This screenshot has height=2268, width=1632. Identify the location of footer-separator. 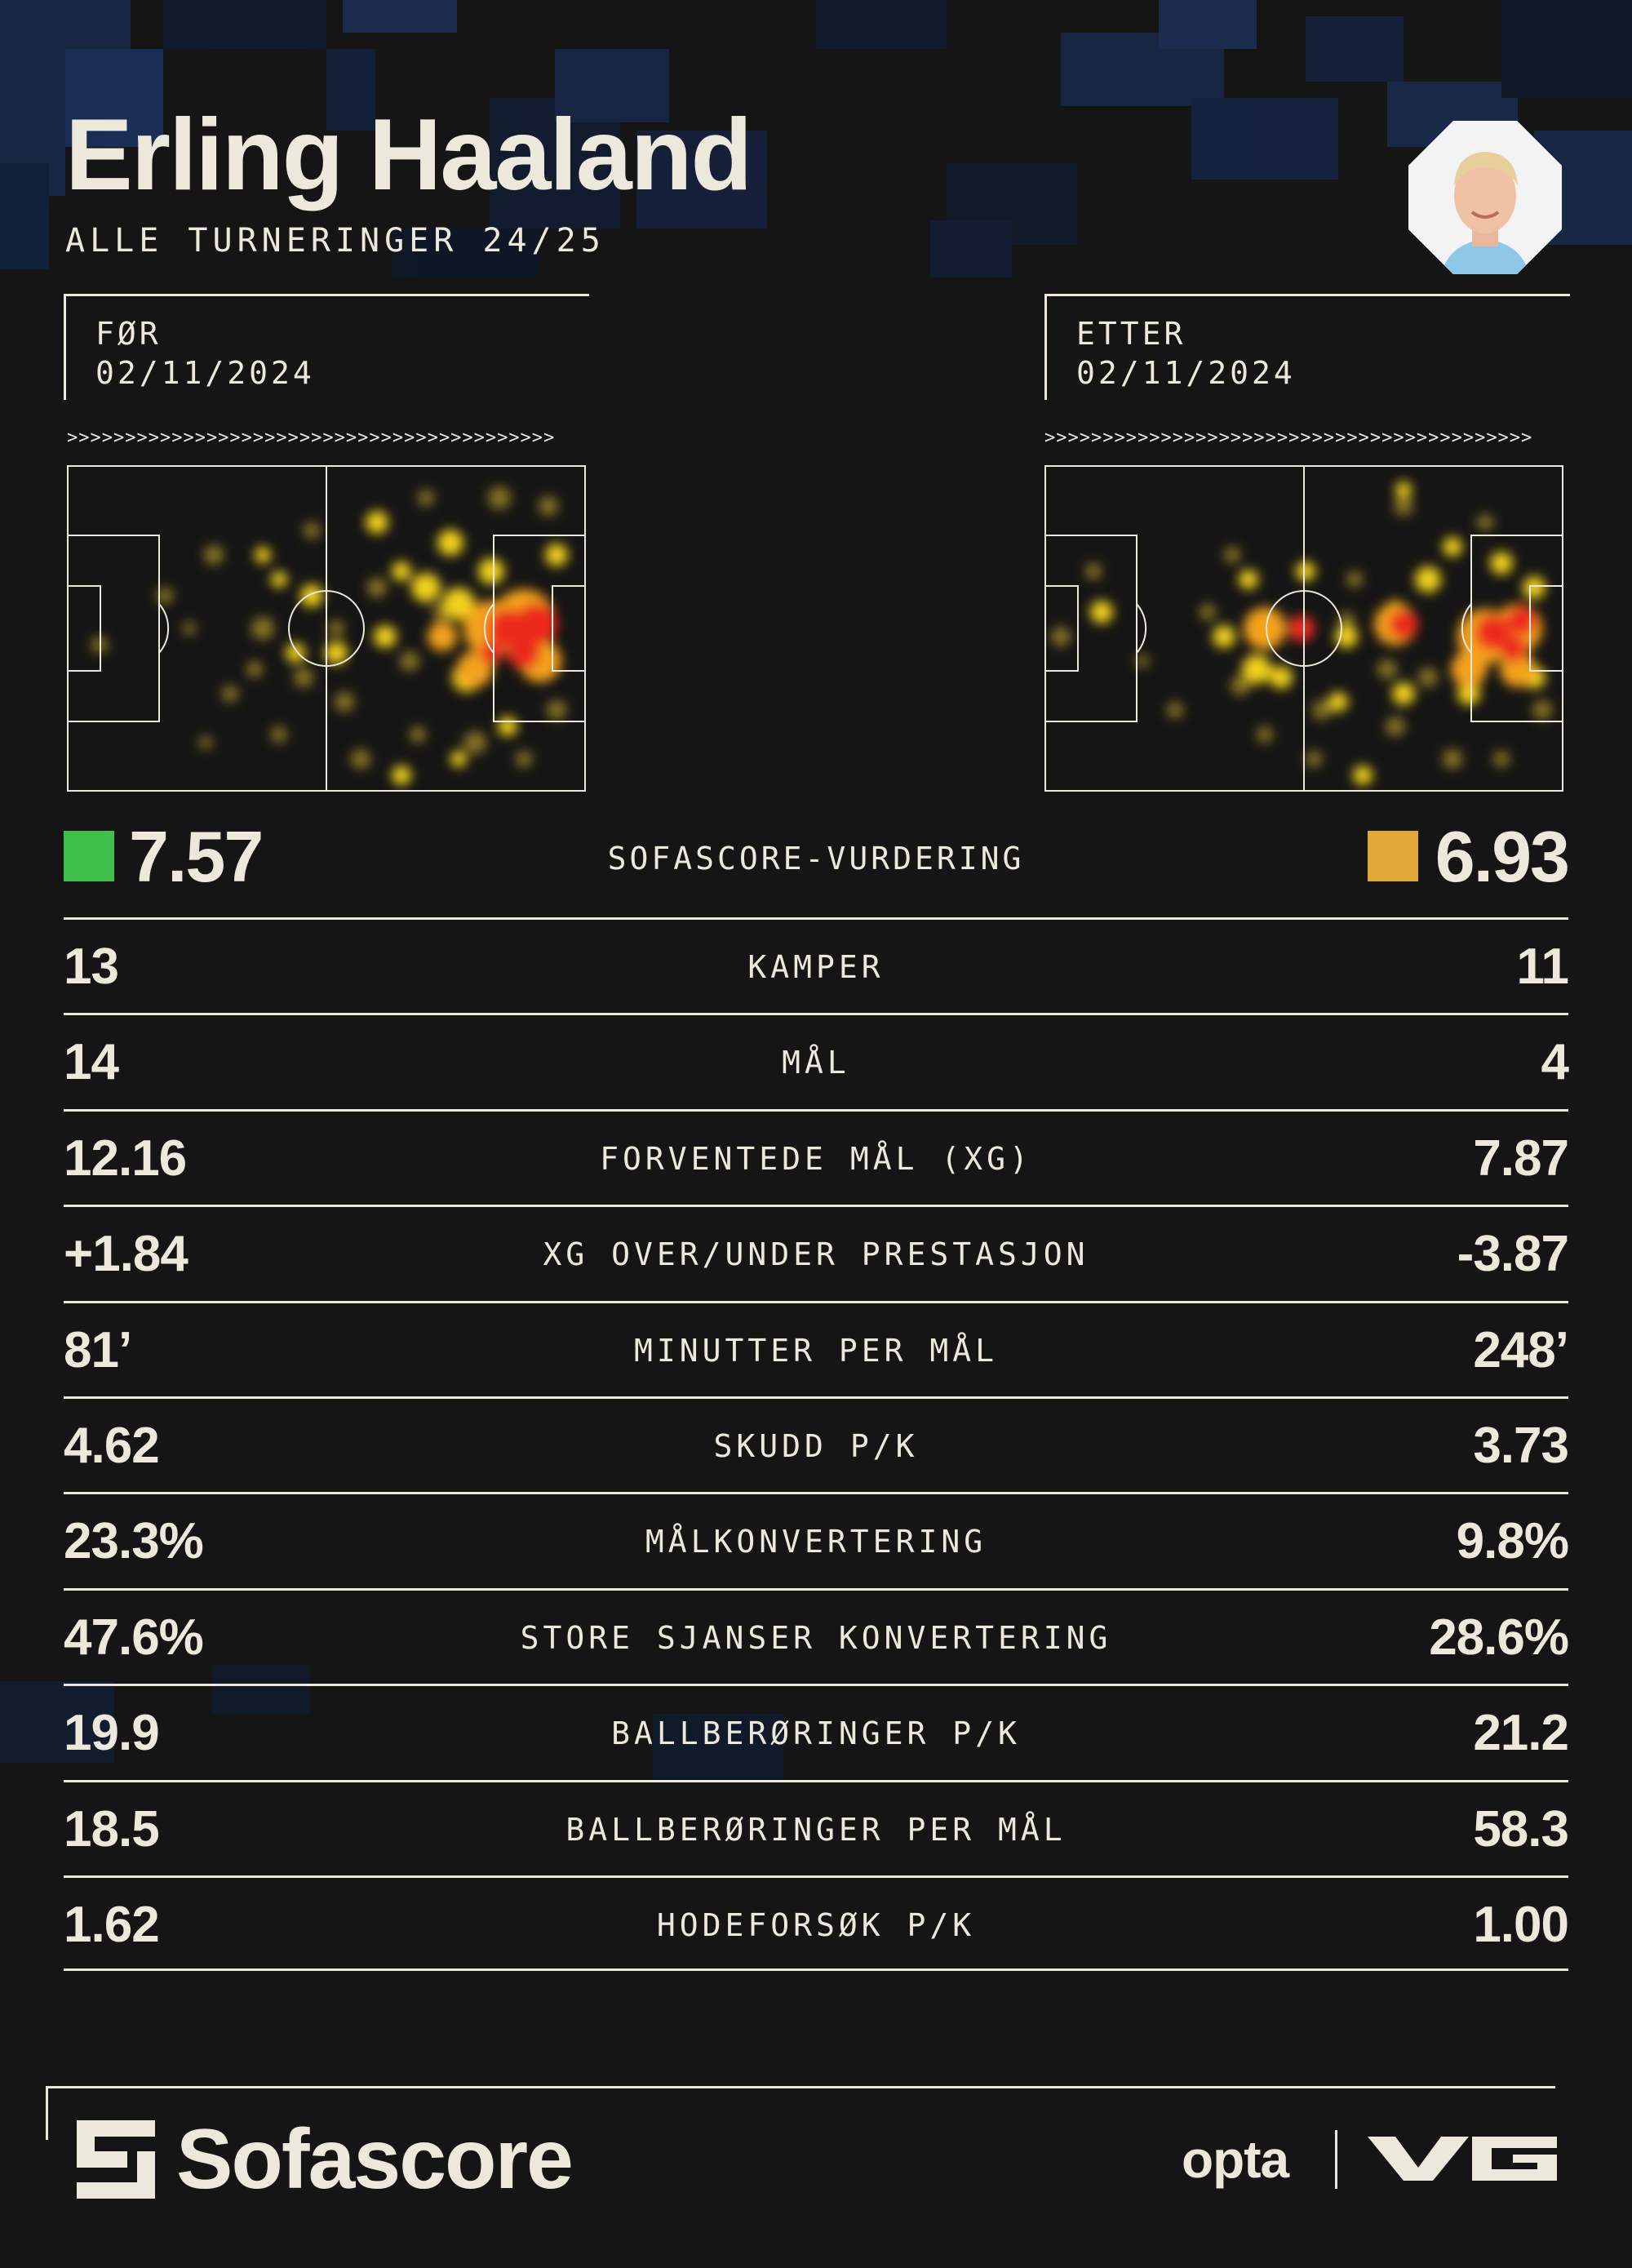
(1336, 2159).